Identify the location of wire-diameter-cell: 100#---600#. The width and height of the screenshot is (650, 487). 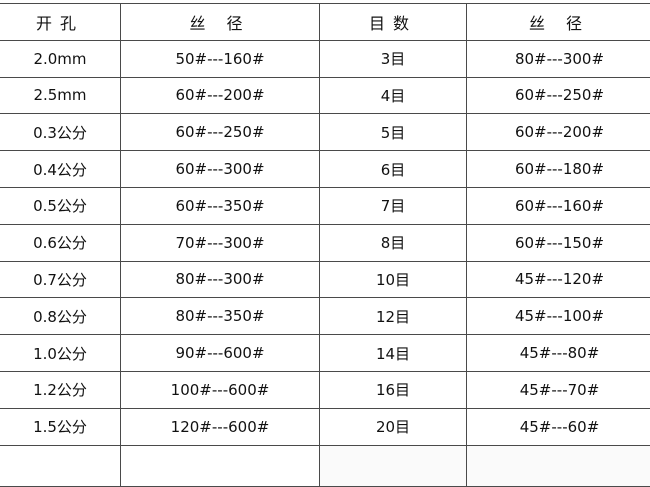
(220, 389).